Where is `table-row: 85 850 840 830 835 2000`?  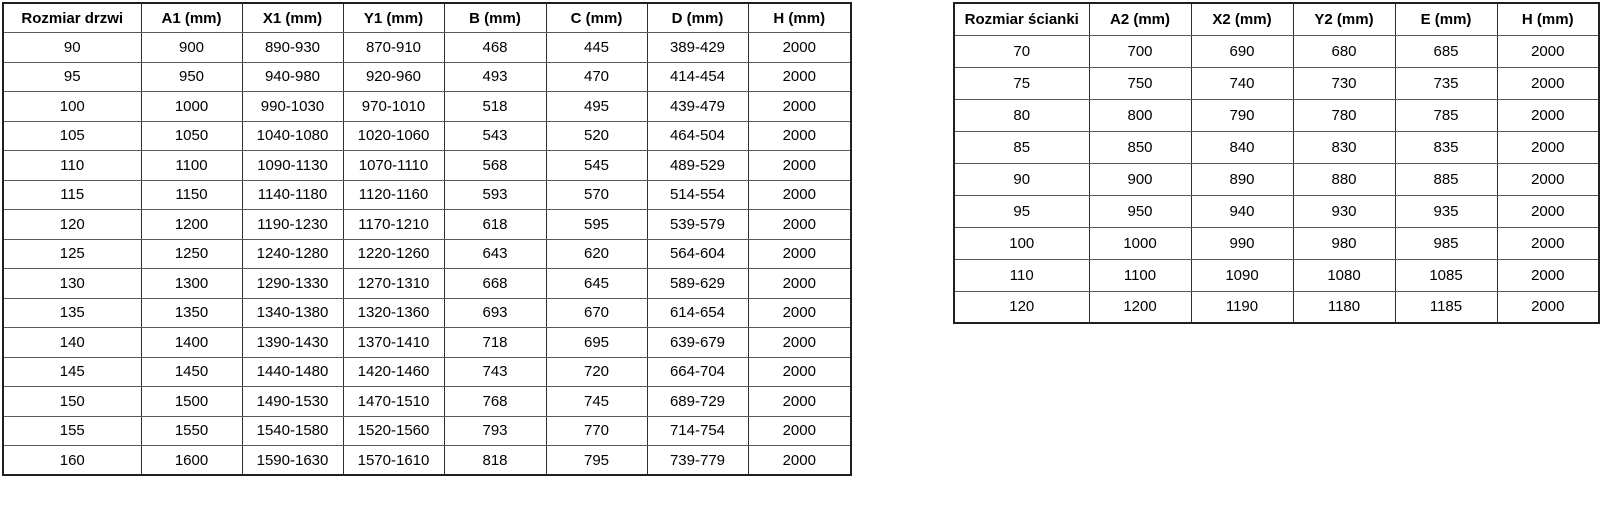
table-row: 85 850 840 830 835 2000 is located at coordinates (1276, 147).